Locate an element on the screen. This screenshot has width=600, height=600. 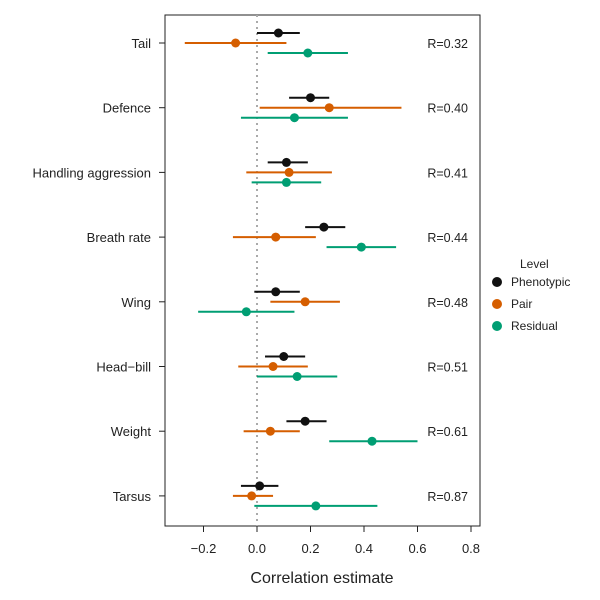
trait-label: Wing is located at coordinates (136, 302).